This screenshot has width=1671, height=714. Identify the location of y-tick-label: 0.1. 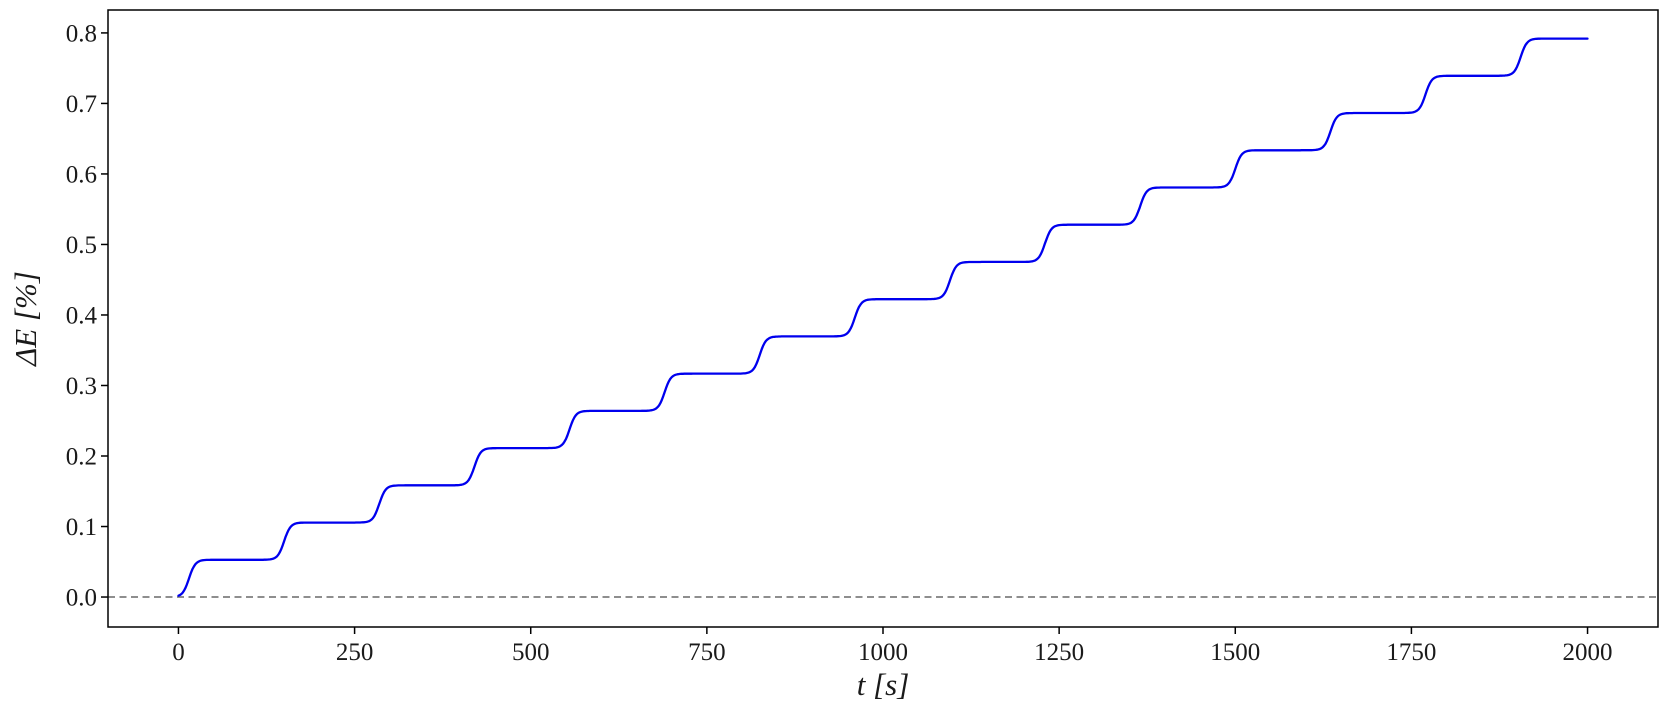
(81, 527).